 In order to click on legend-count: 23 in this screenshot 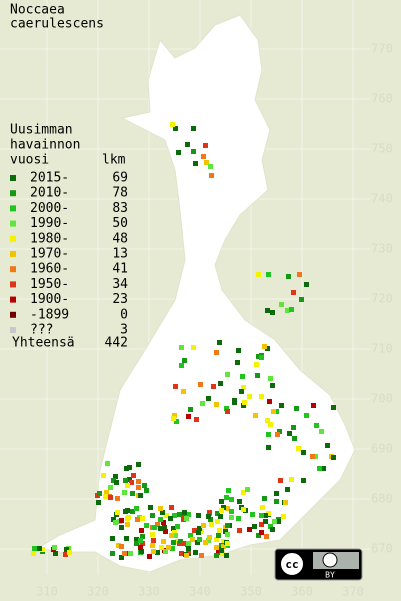, I will do `click(120, 299)`.